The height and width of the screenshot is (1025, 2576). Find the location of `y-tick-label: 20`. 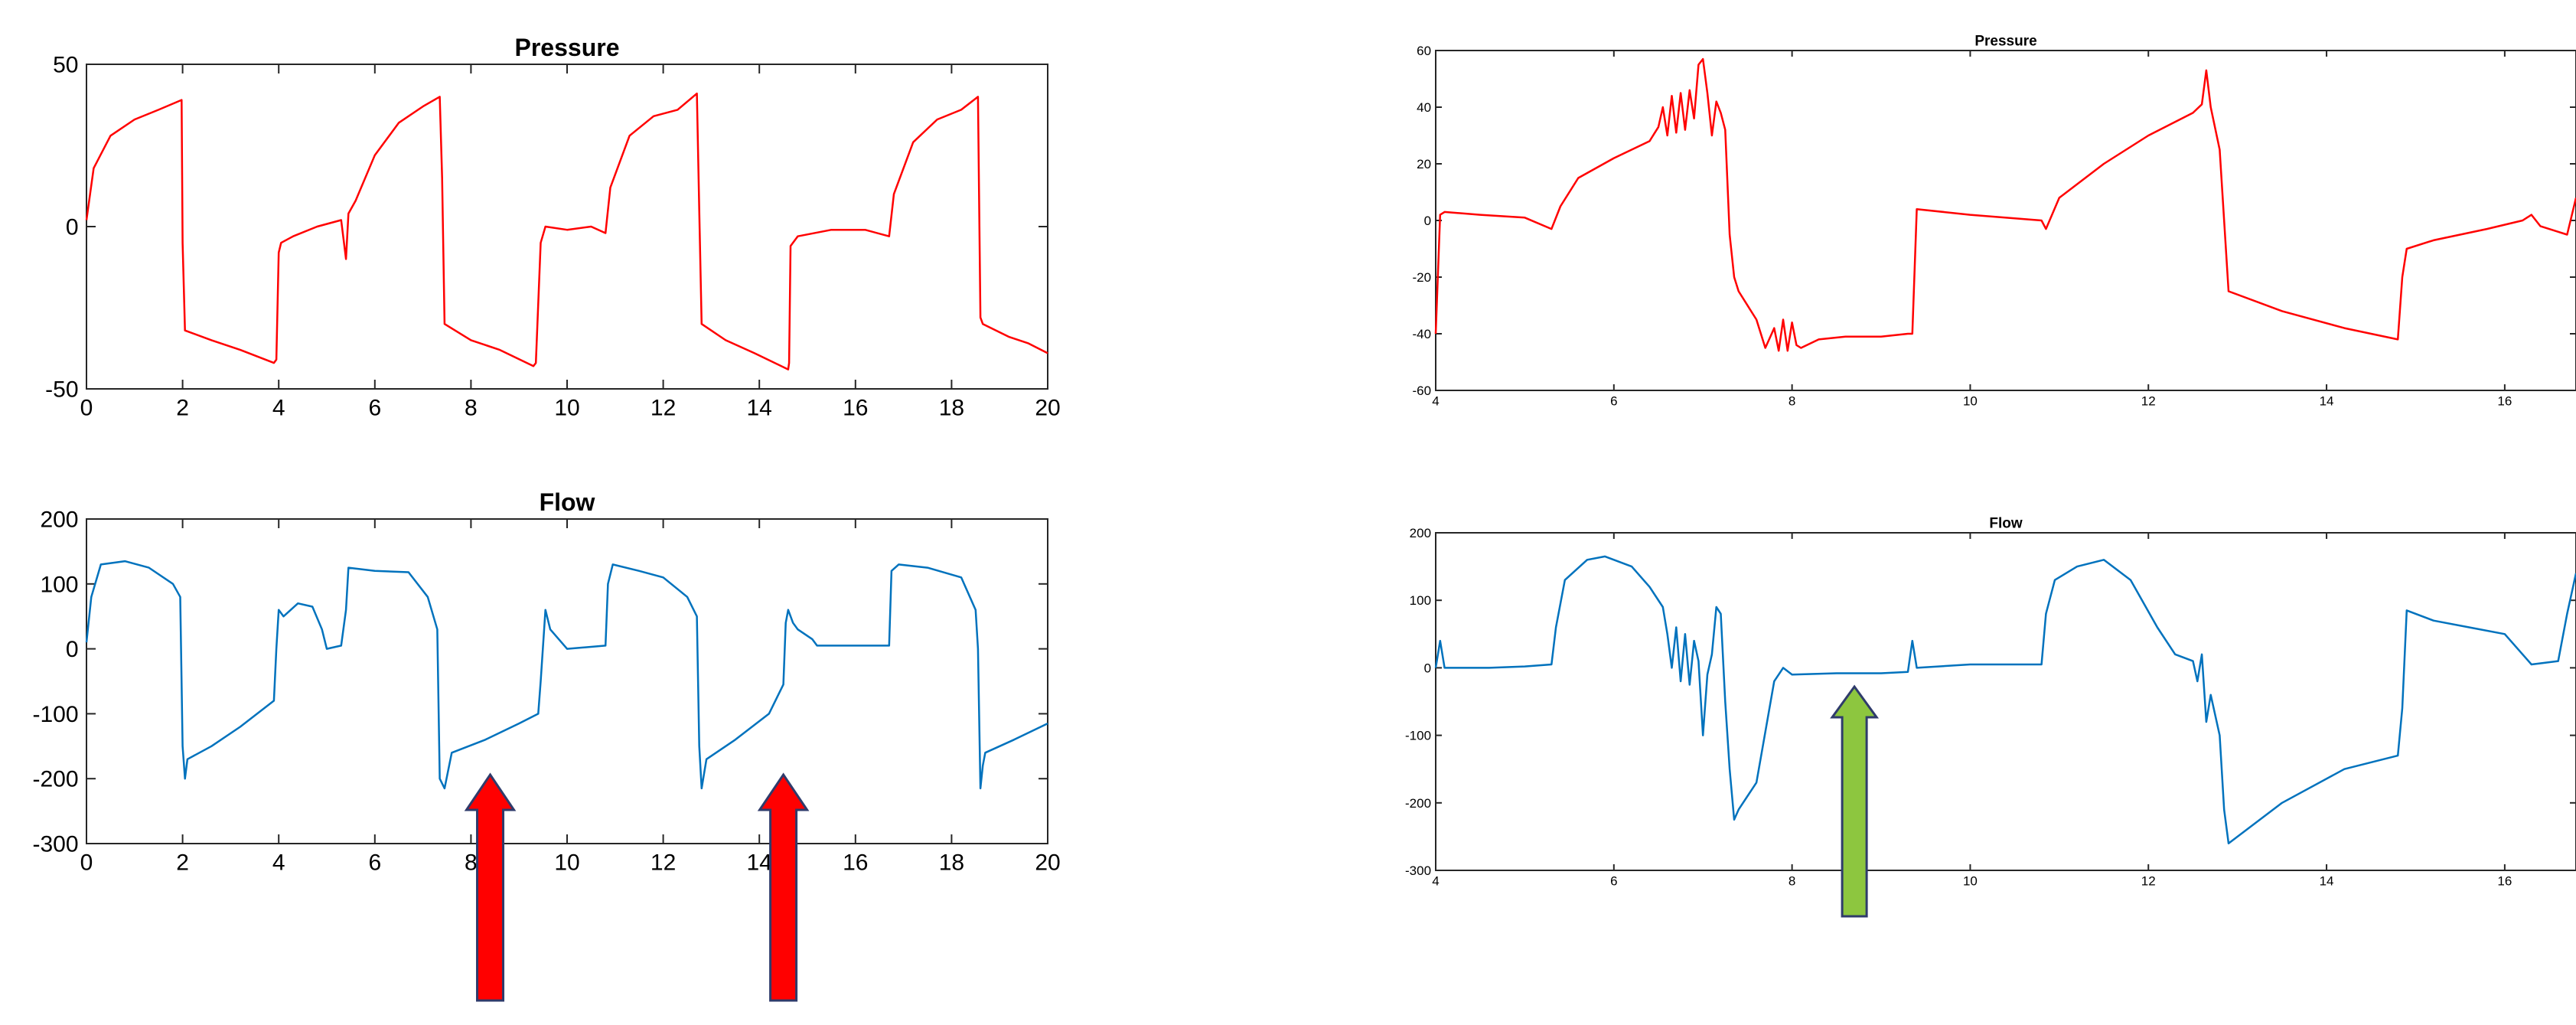

y-tick-label: 20 is located at coordinates (1424, 164).